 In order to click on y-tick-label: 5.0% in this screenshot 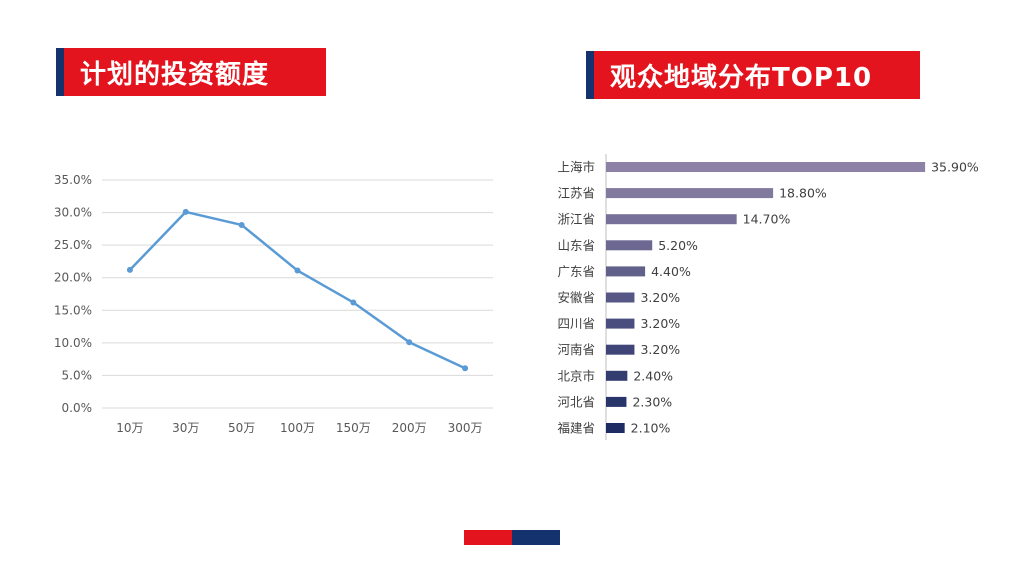, I will do `click(77, 375)`.